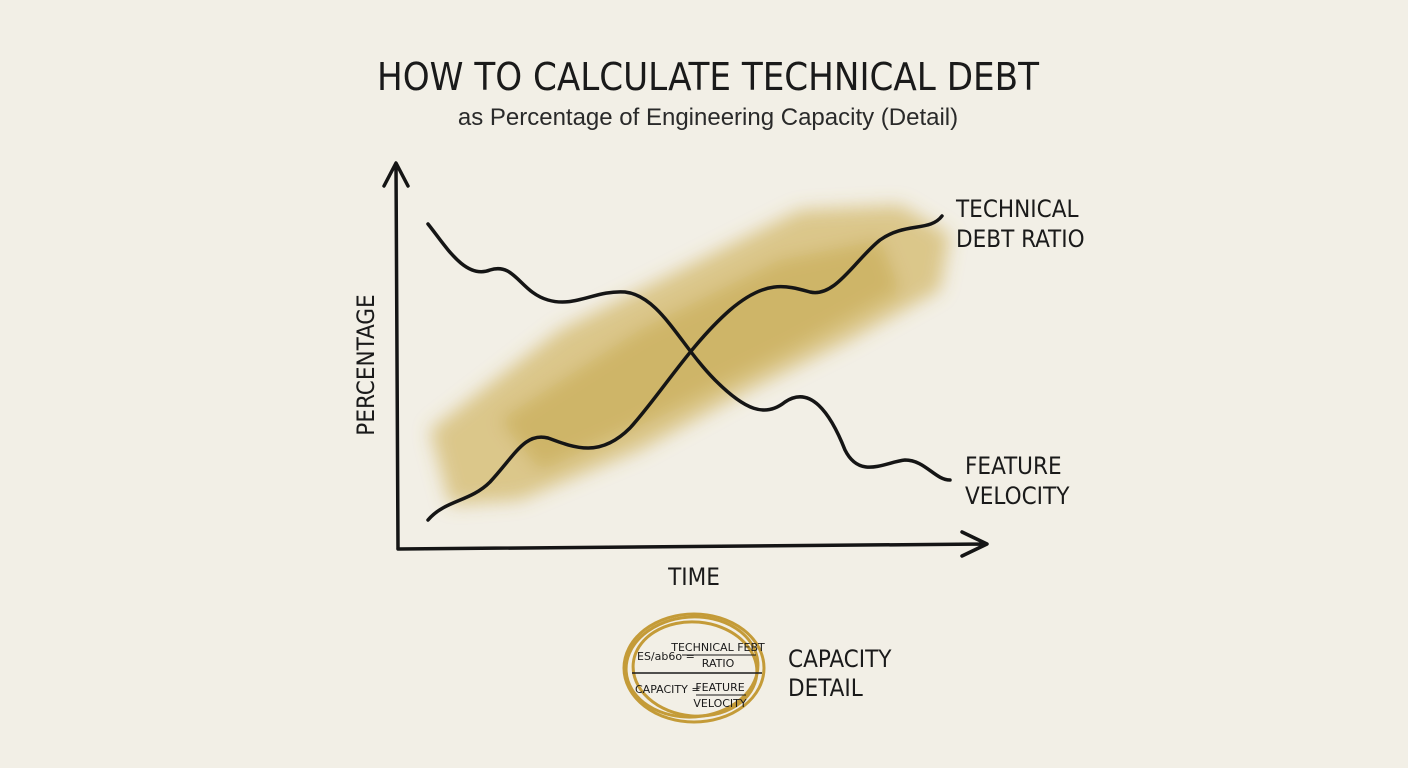 The width and height of the screenshot is (1408, 768). What do you see at coordinates (692, 544) in the screenshot?
I see `x-axis` at bounding box center [692, 544].